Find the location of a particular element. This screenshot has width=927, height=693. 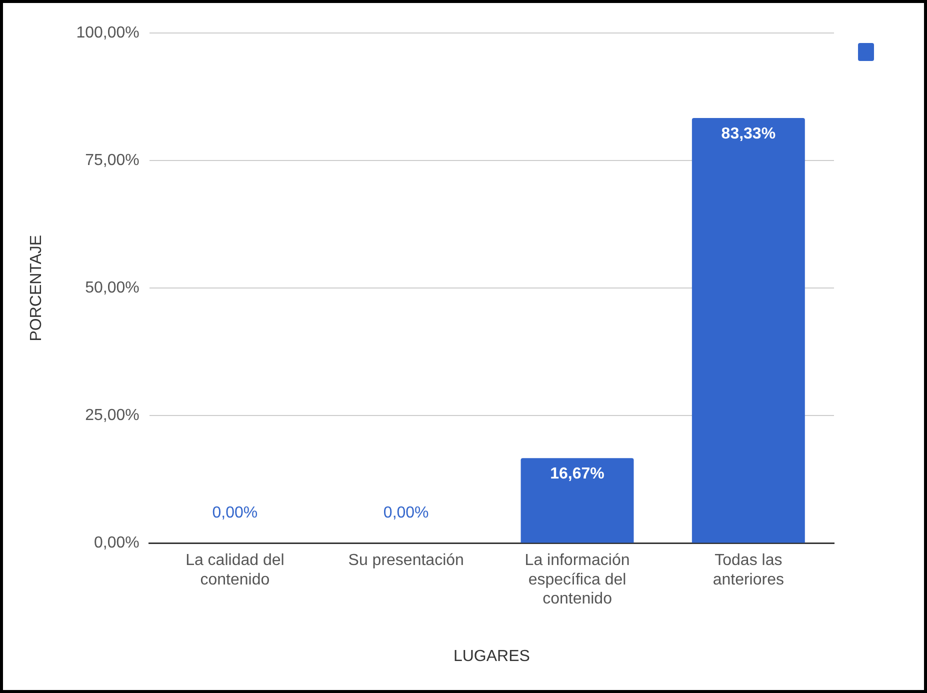

y-axis-title: PORCENTAJE is located at coordinates (37, 288).